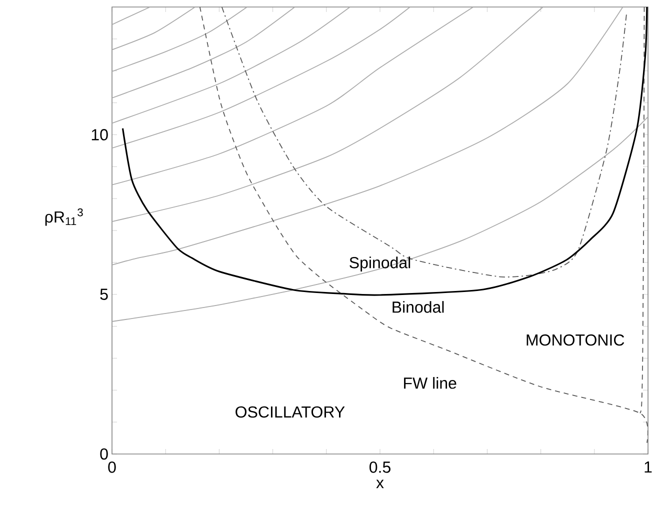 Image resolution: width=663 pixels, height=506 pixels. What do you see at coordinates (648, 467) in the screenshot?
I see `x-tick-label: 1` at bounding box center [648, 467].